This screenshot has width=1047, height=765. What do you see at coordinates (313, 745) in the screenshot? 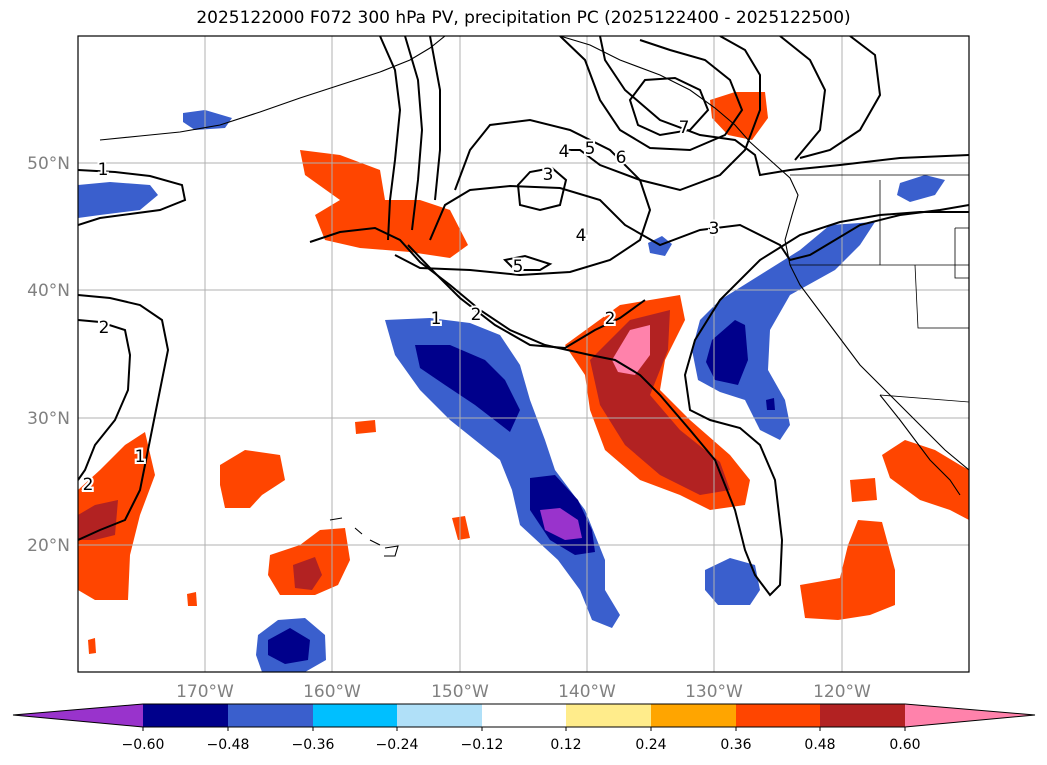
I see `colorbar-tick-label: −0.36` at bounding box center [313, 745].